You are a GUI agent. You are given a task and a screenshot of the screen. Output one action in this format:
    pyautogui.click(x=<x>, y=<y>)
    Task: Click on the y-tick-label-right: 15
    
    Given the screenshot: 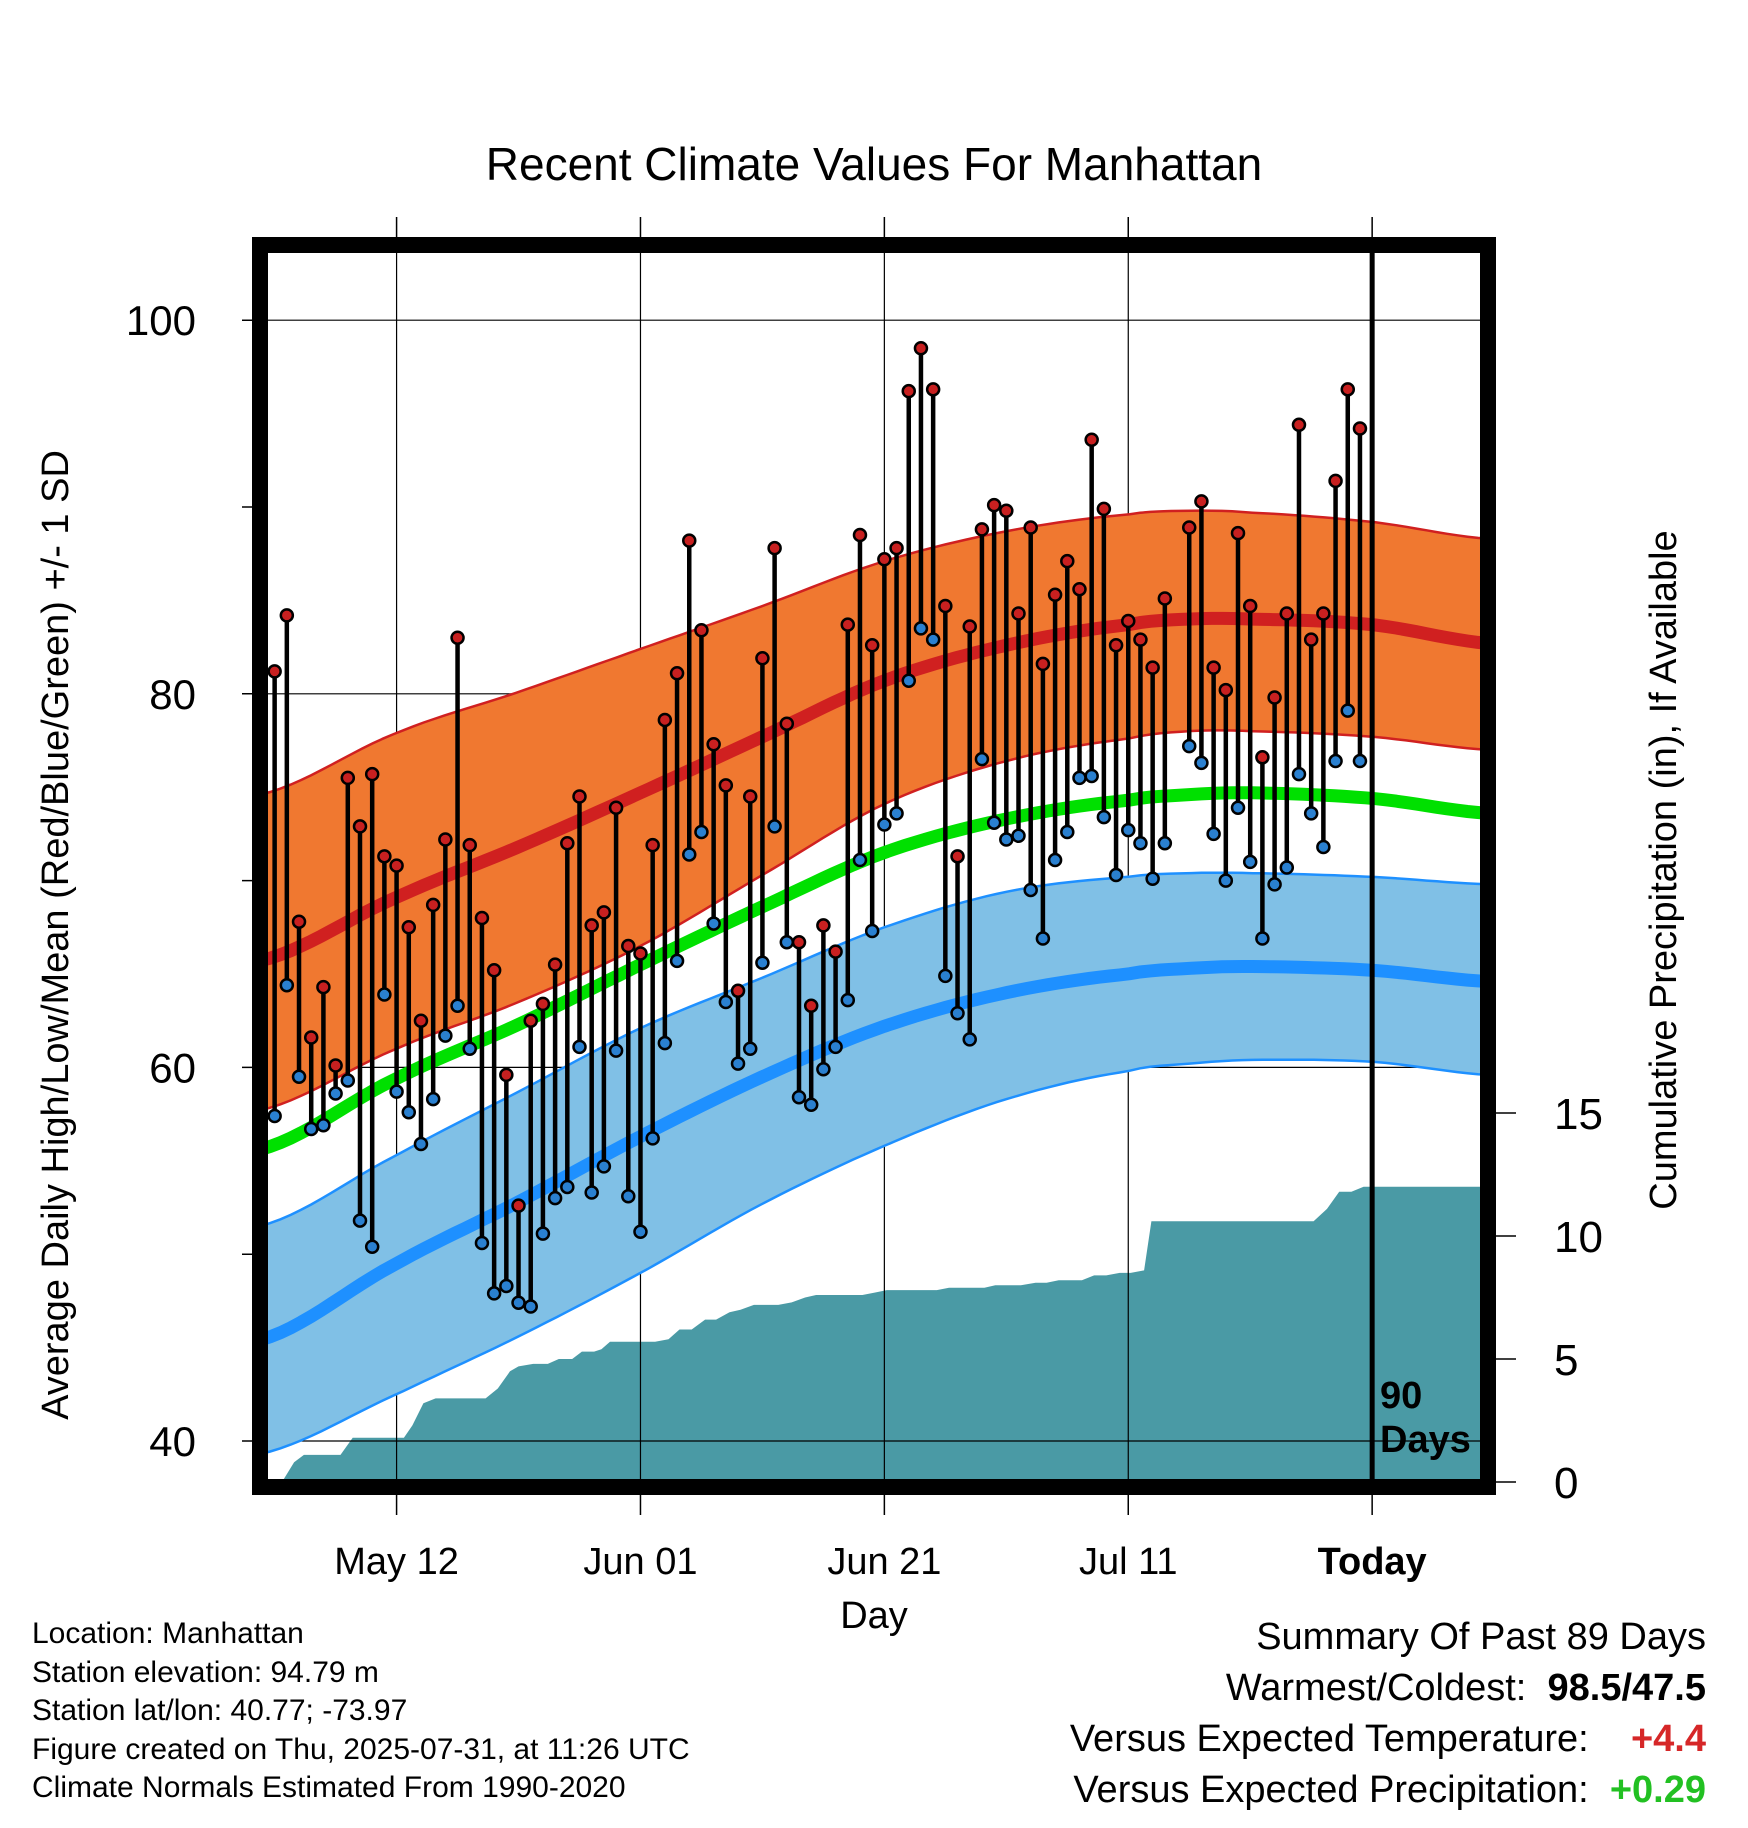 What is the action you would take?
    pyautogui.click(x=1578, y=1114)
    